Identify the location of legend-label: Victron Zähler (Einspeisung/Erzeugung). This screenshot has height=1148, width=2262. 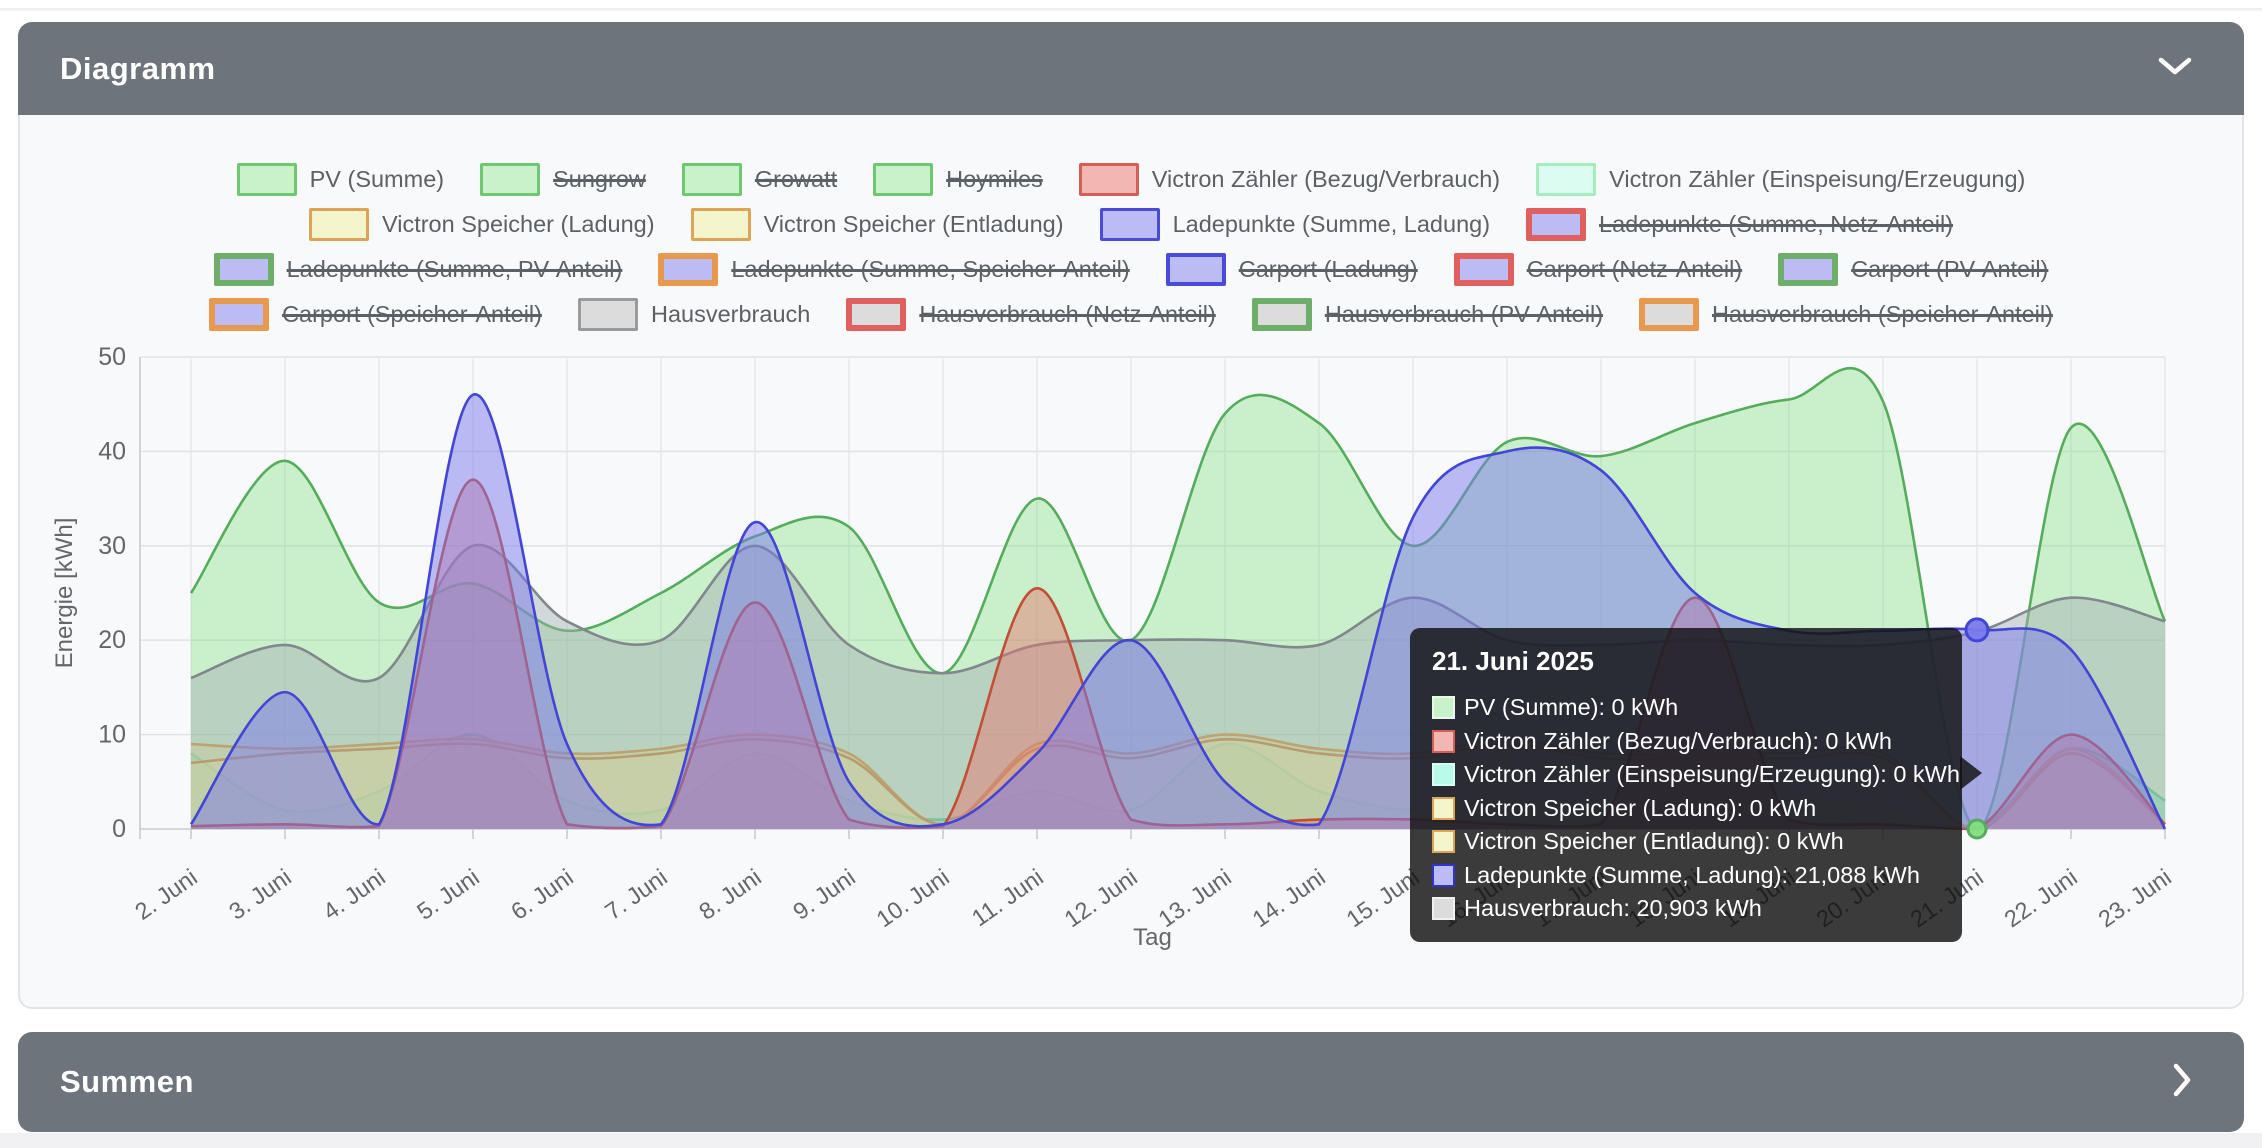
(1817, 179).